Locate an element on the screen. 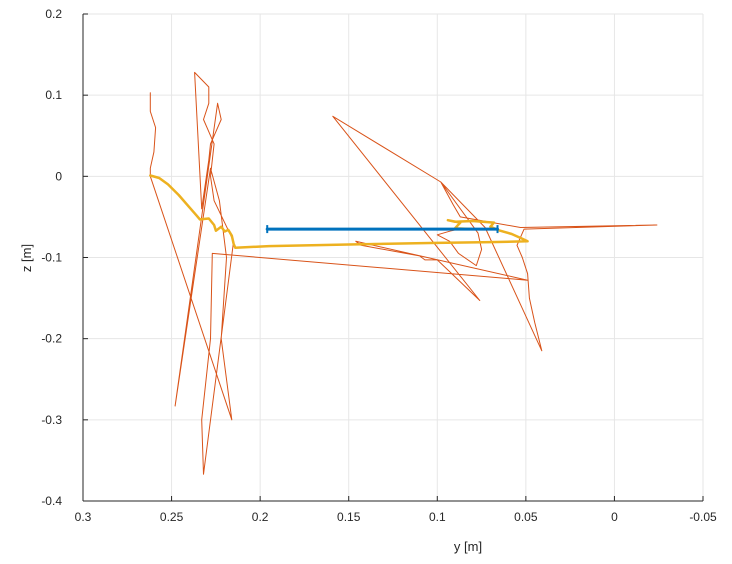 Image resolution: width=732 pixels, height=564 pixels. x-tick-label: -0.05 is located at coordinates (703, 517).